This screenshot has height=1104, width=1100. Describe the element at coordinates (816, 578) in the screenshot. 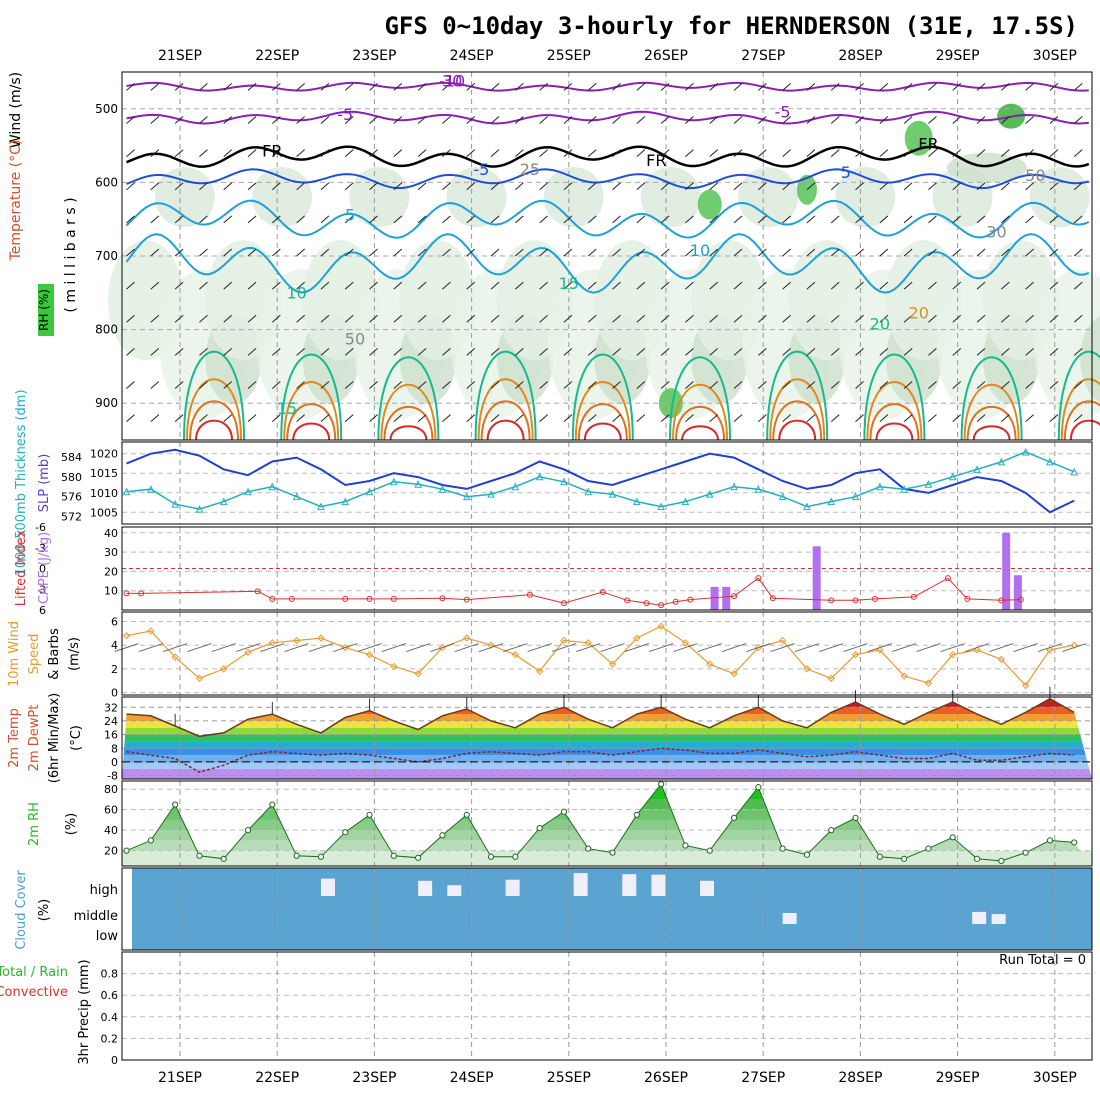

I see `cape-bar` at that location.